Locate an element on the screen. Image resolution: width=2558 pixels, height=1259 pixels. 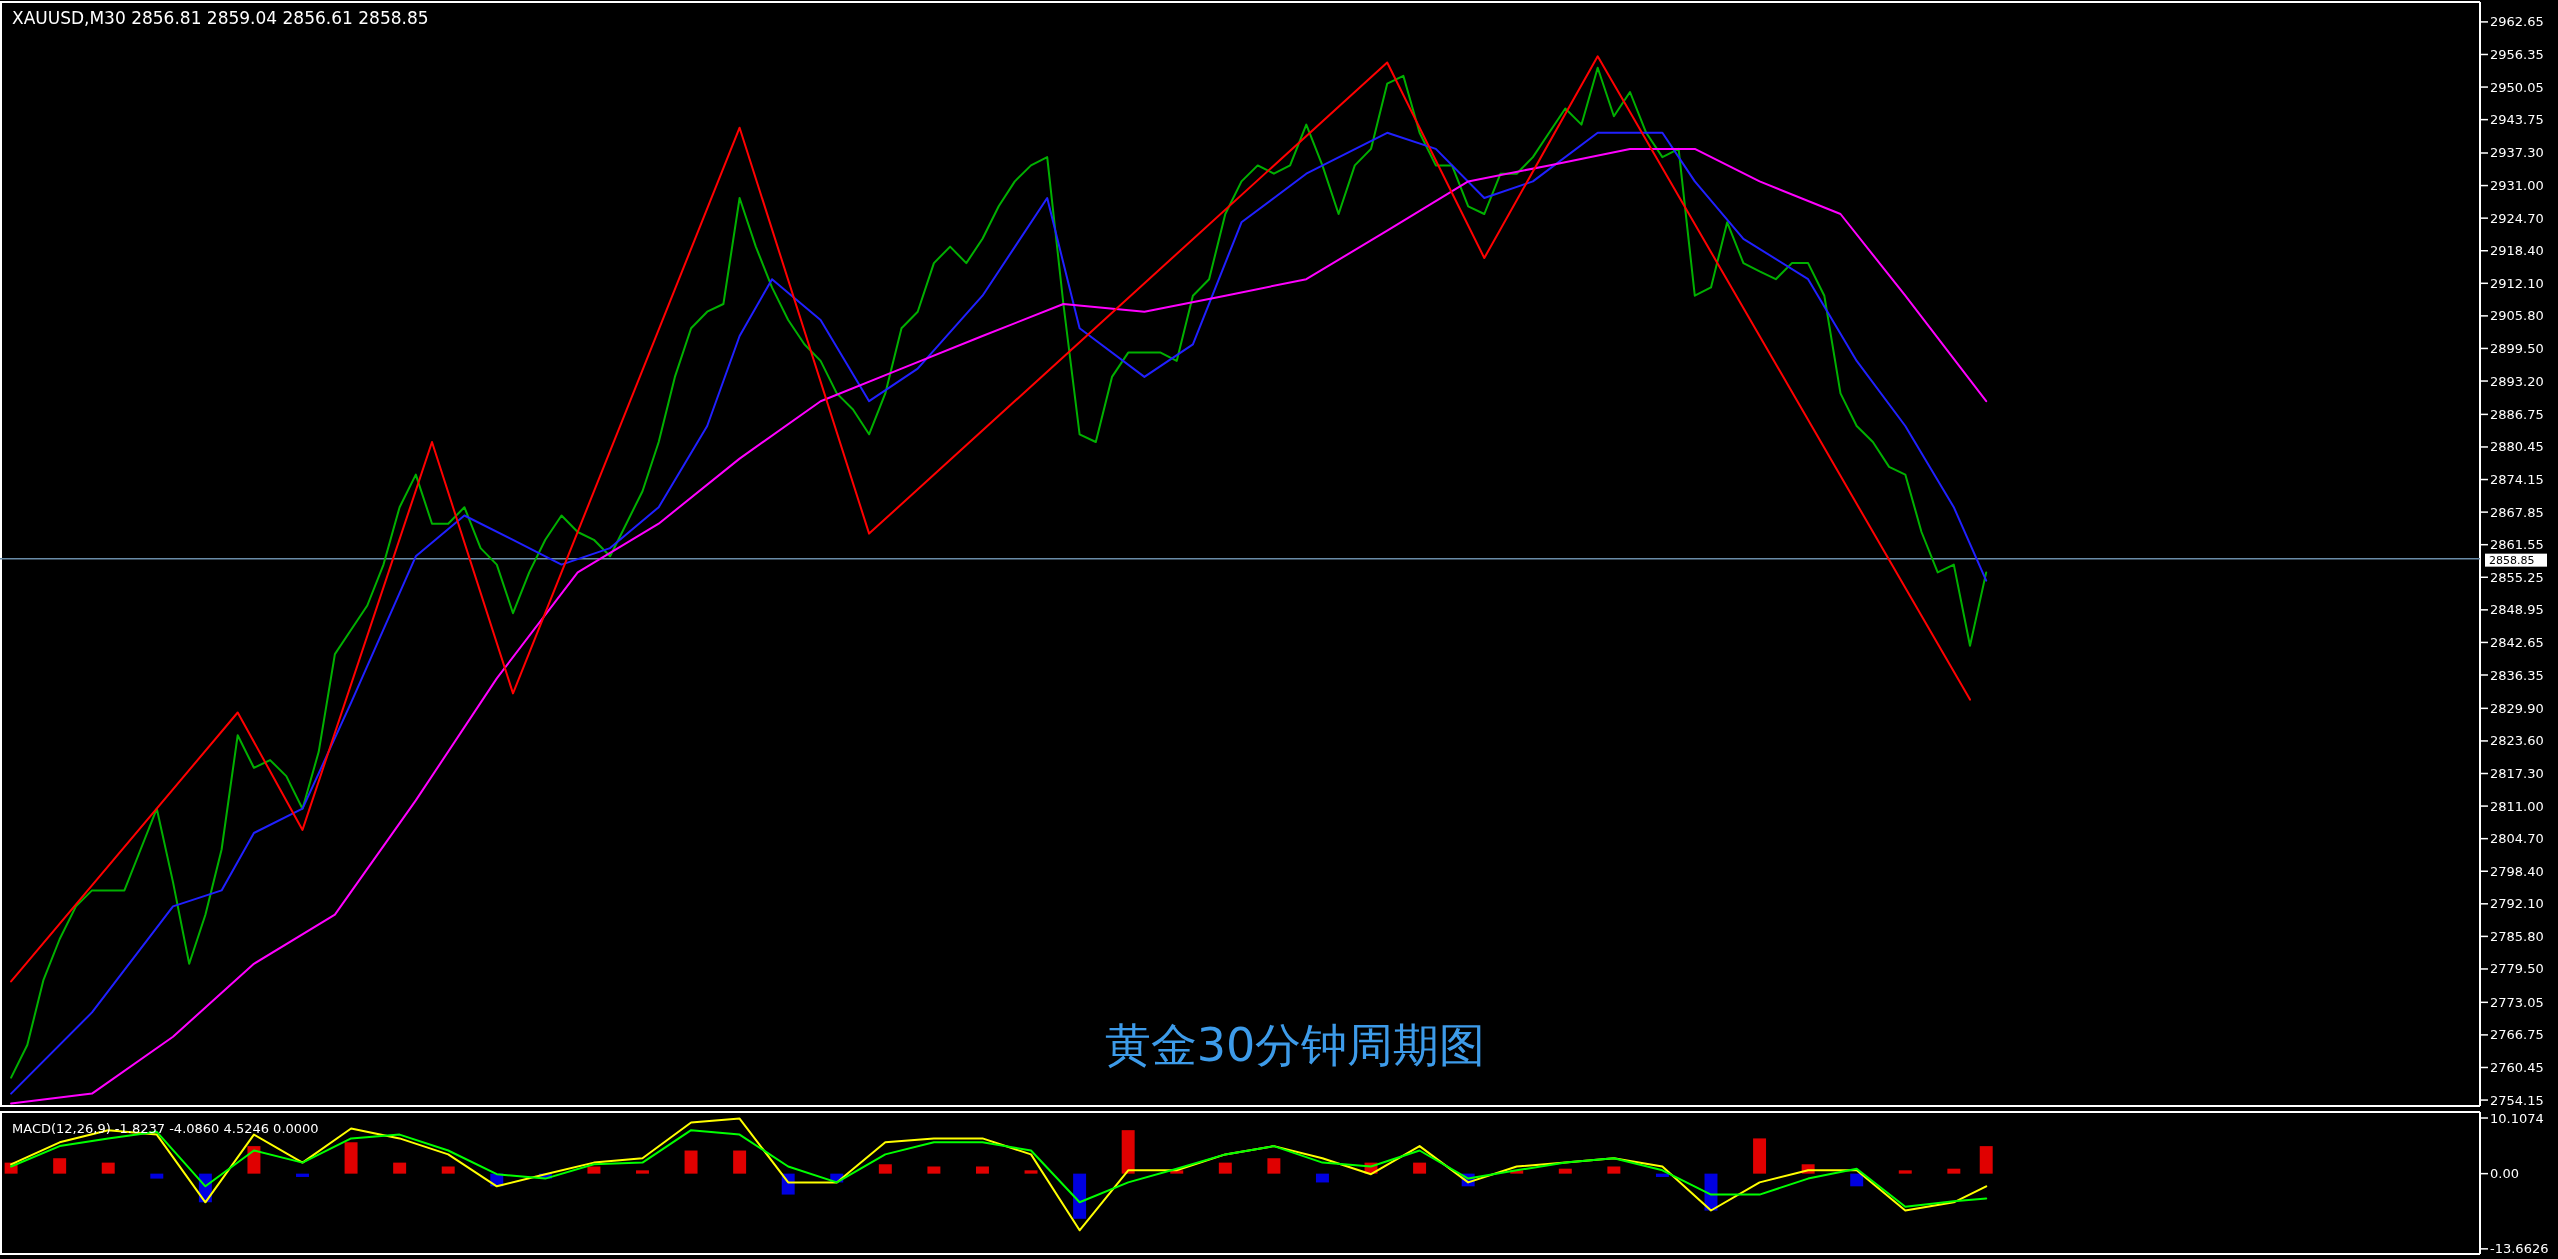
annotation: 黄金30分钟周期图 is located at coordinates (1295, 1045).